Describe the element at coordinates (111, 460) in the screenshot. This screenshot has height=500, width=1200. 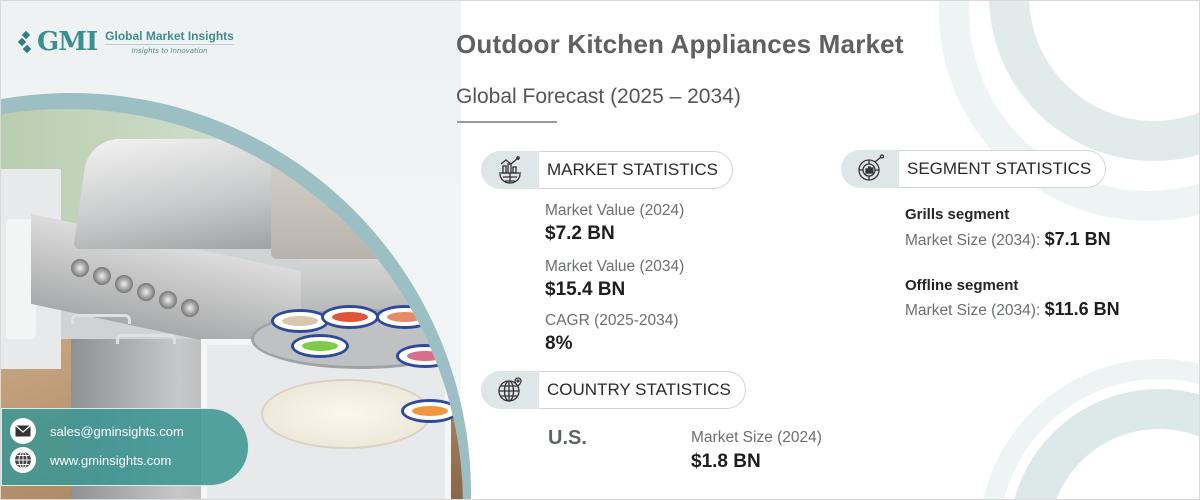
I see `website-link: www.gminsights.com` at that location.